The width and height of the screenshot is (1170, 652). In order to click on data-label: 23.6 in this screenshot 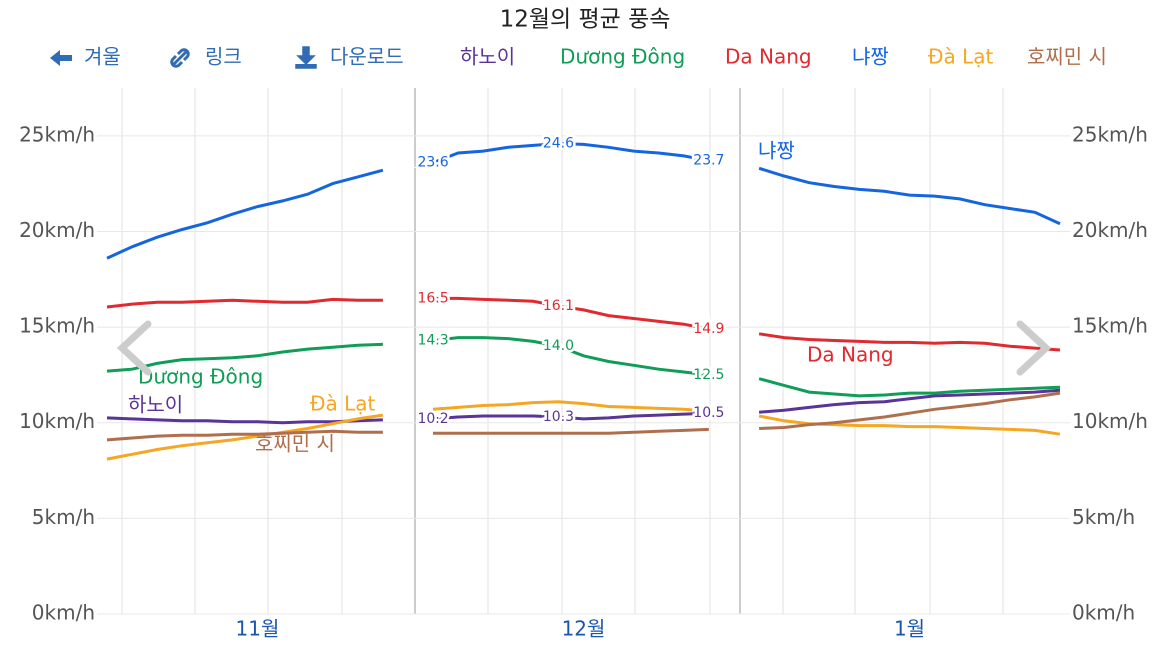, I will do `click(432, 163)`.